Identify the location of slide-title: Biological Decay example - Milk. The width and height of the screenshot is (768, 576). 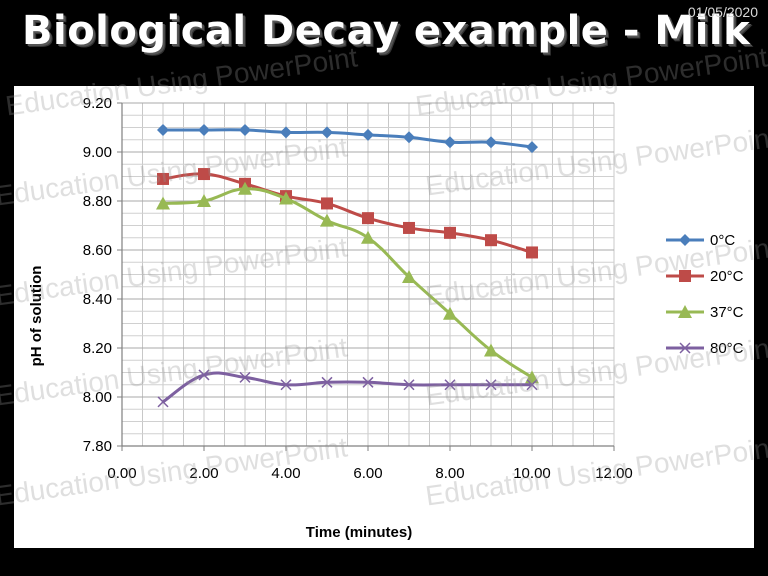
(386, 31).